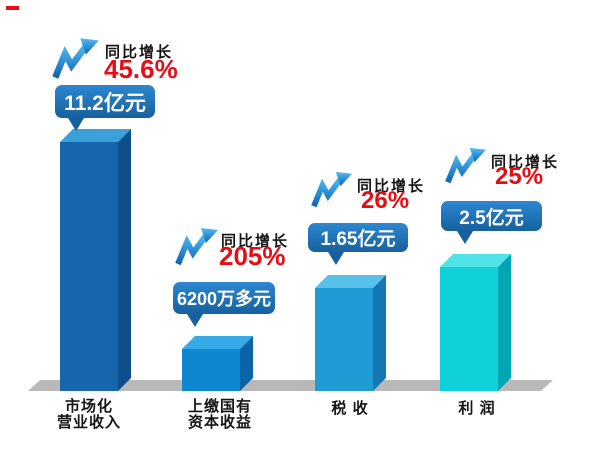  Describe the element at coordinates (217, 342) in the screenshot. I see `bar-2-top` at that location.